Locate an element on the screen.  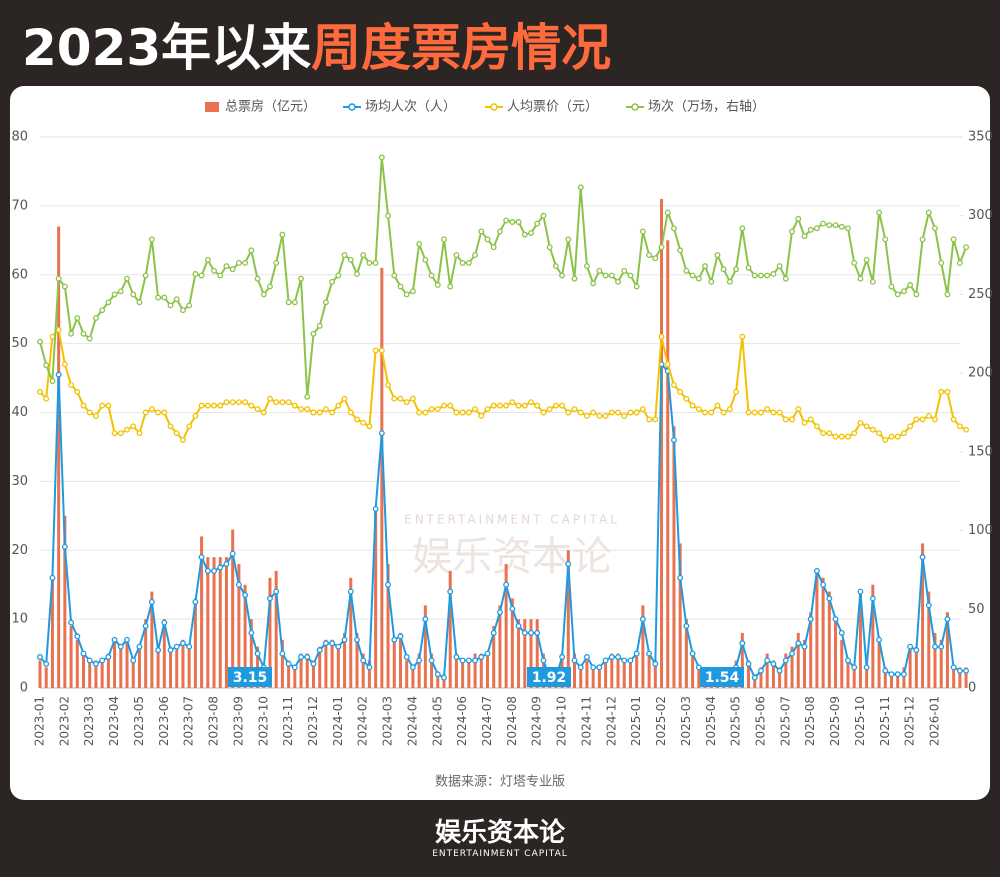
y-tick-label: 70 is located at coordinates (19, 205).